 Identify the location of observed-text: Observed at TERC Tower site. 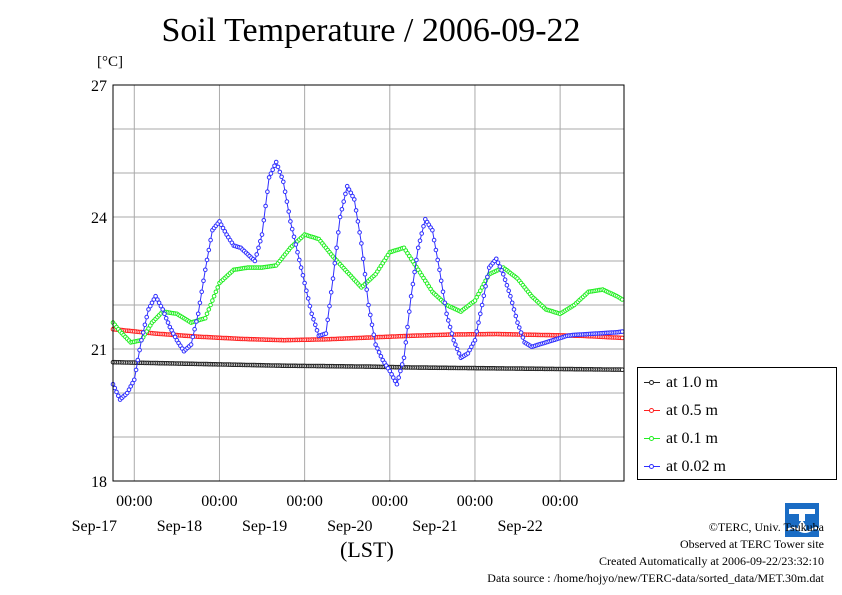
(751, 544).